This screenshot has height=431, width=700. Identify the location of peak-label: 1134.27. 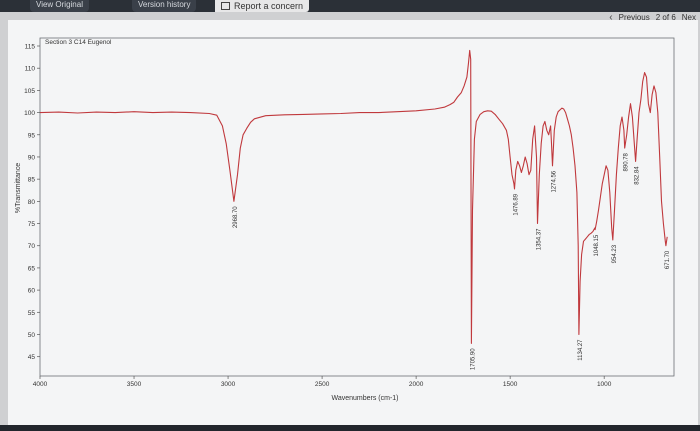
(581, 350).